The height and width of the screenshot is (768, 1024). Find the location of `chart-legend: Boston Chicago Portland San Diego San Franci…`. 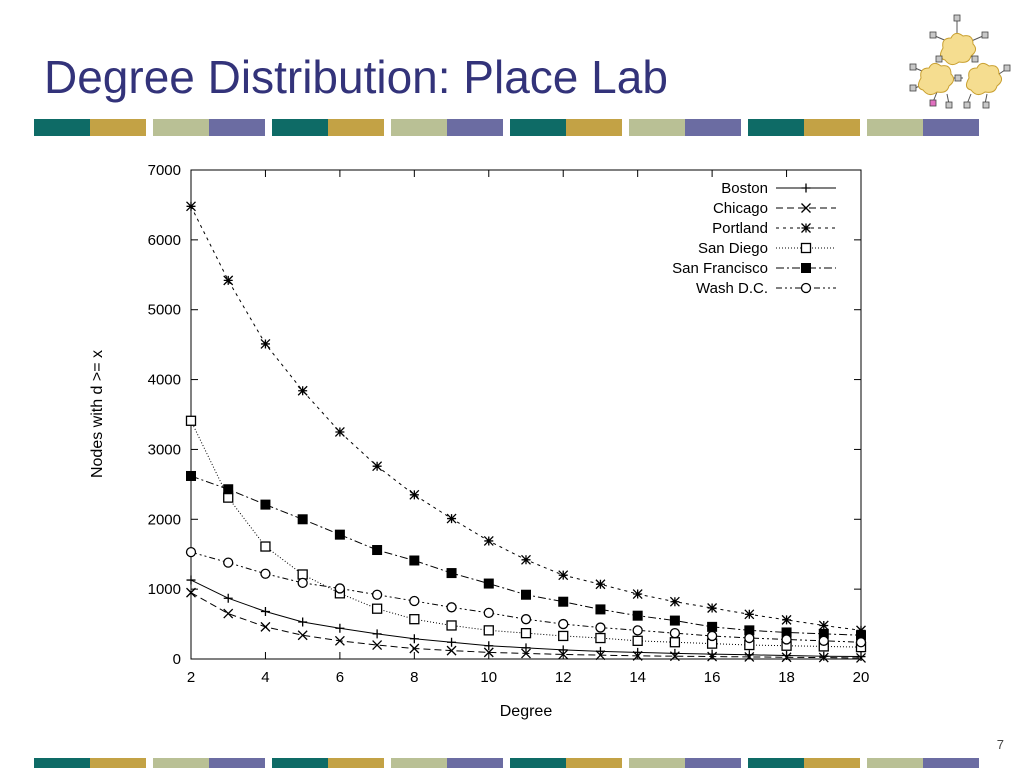

chart-legend: Boston Chicago Portland San Diego San Franci… is located at coordinates (754, 238).